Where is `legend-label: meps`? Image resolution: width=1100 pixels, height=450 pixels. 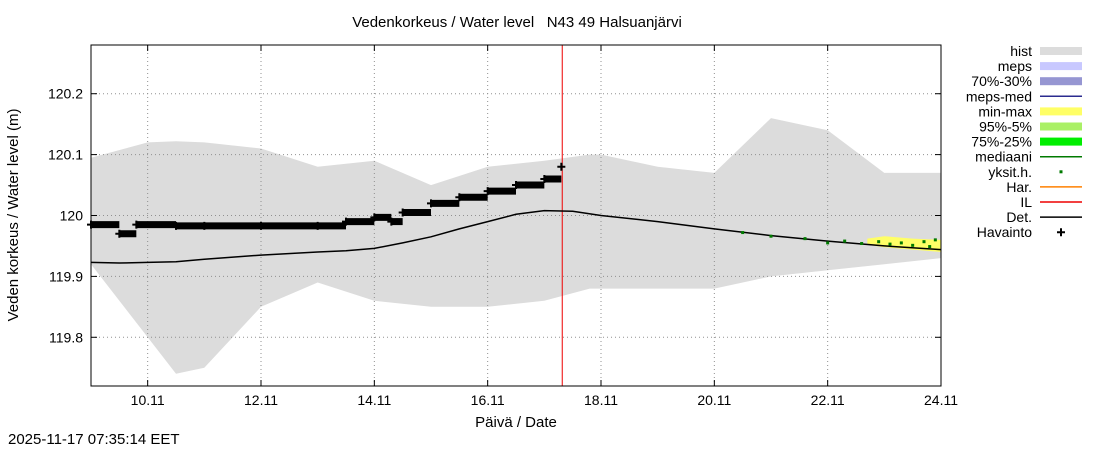 legend-label: meps is located at coordinates (1015, 66).